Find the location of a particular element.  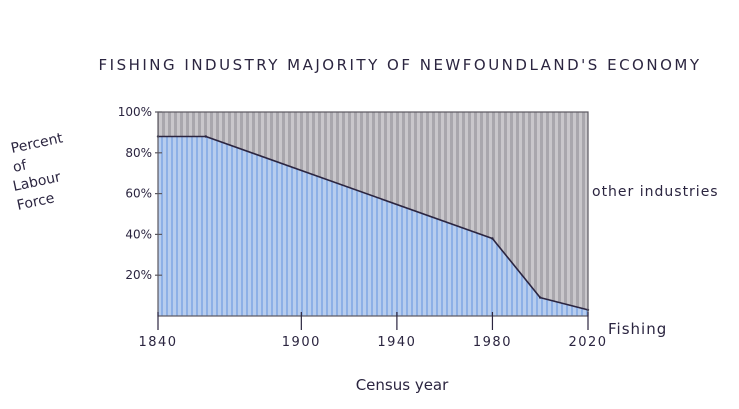

x-tick-label: 1980 is located at coordinates (492, 342).